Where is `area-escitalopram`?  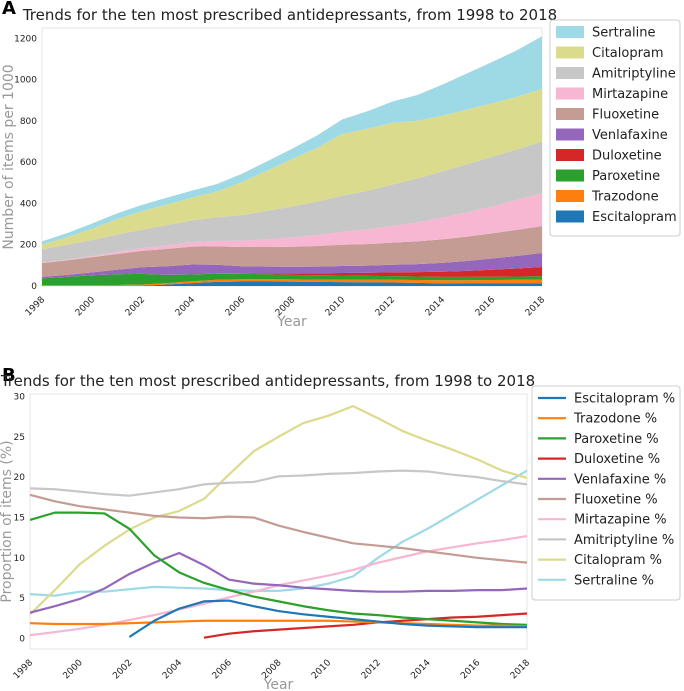 area-escitalopram is located at coordinates (292, 283).